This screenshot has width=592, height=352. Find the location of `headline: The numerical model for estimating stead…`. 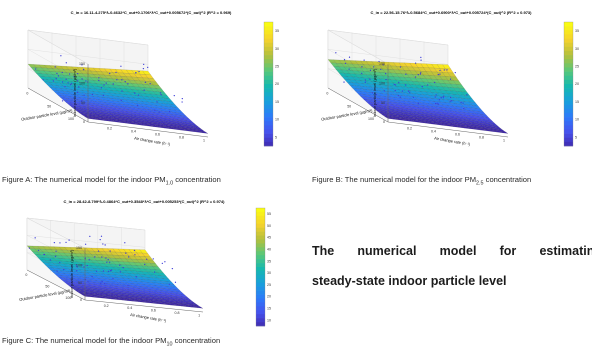

headline: The numerical model for estimating stead… is located at coordinates (452, 266).